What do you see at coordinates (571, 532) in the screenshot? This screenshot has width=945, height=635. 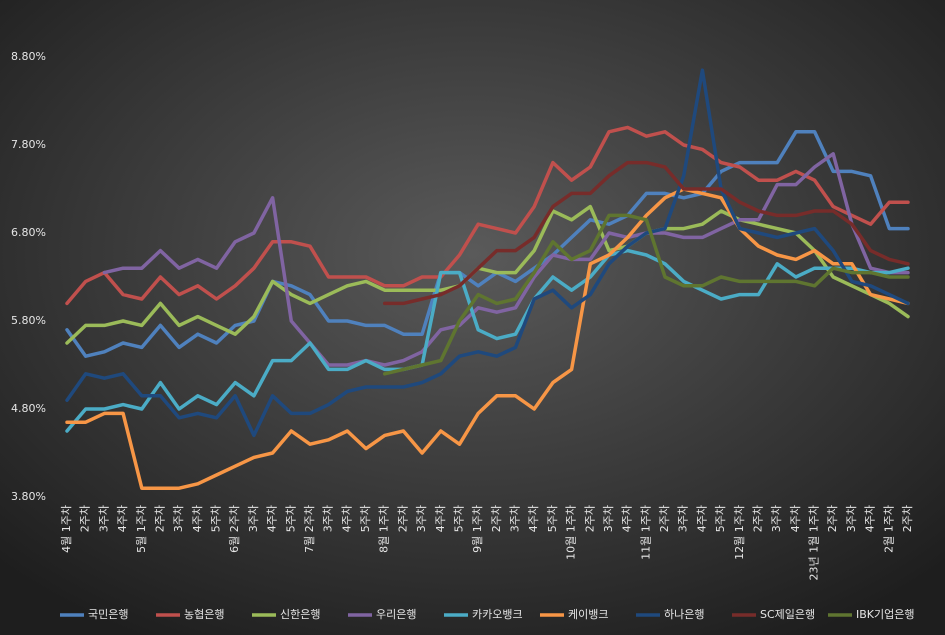 I see `x-tick-label: 10월 1주차` at bounding box center [571, 532].